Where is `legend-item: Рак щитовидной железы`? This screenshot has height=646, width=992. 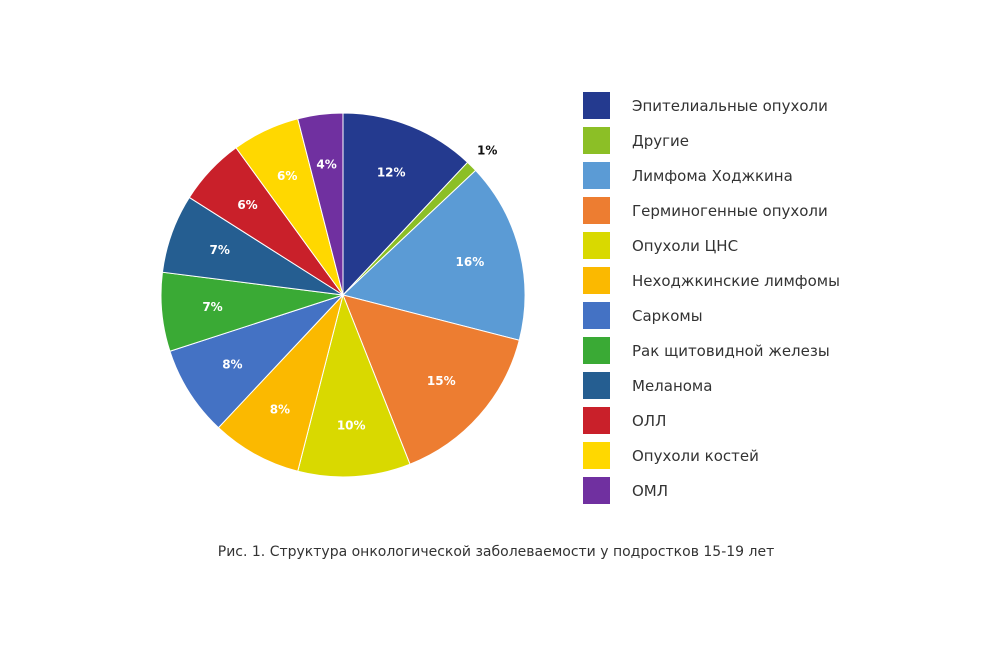
legend-item: Рак щитовидной железы is located at coordinates (711, 350).